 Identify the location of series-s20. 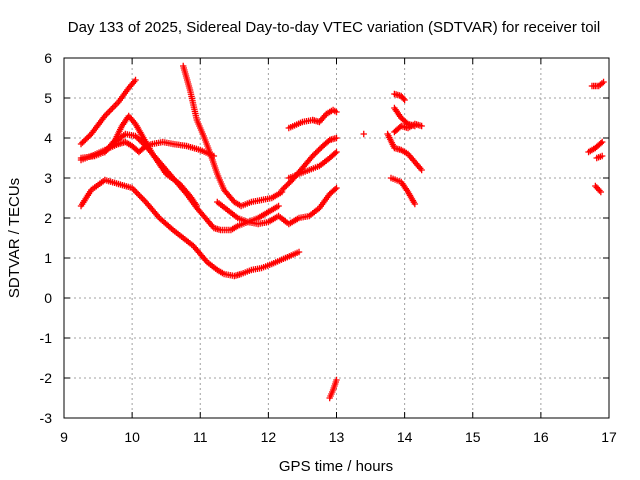
(598, 189).